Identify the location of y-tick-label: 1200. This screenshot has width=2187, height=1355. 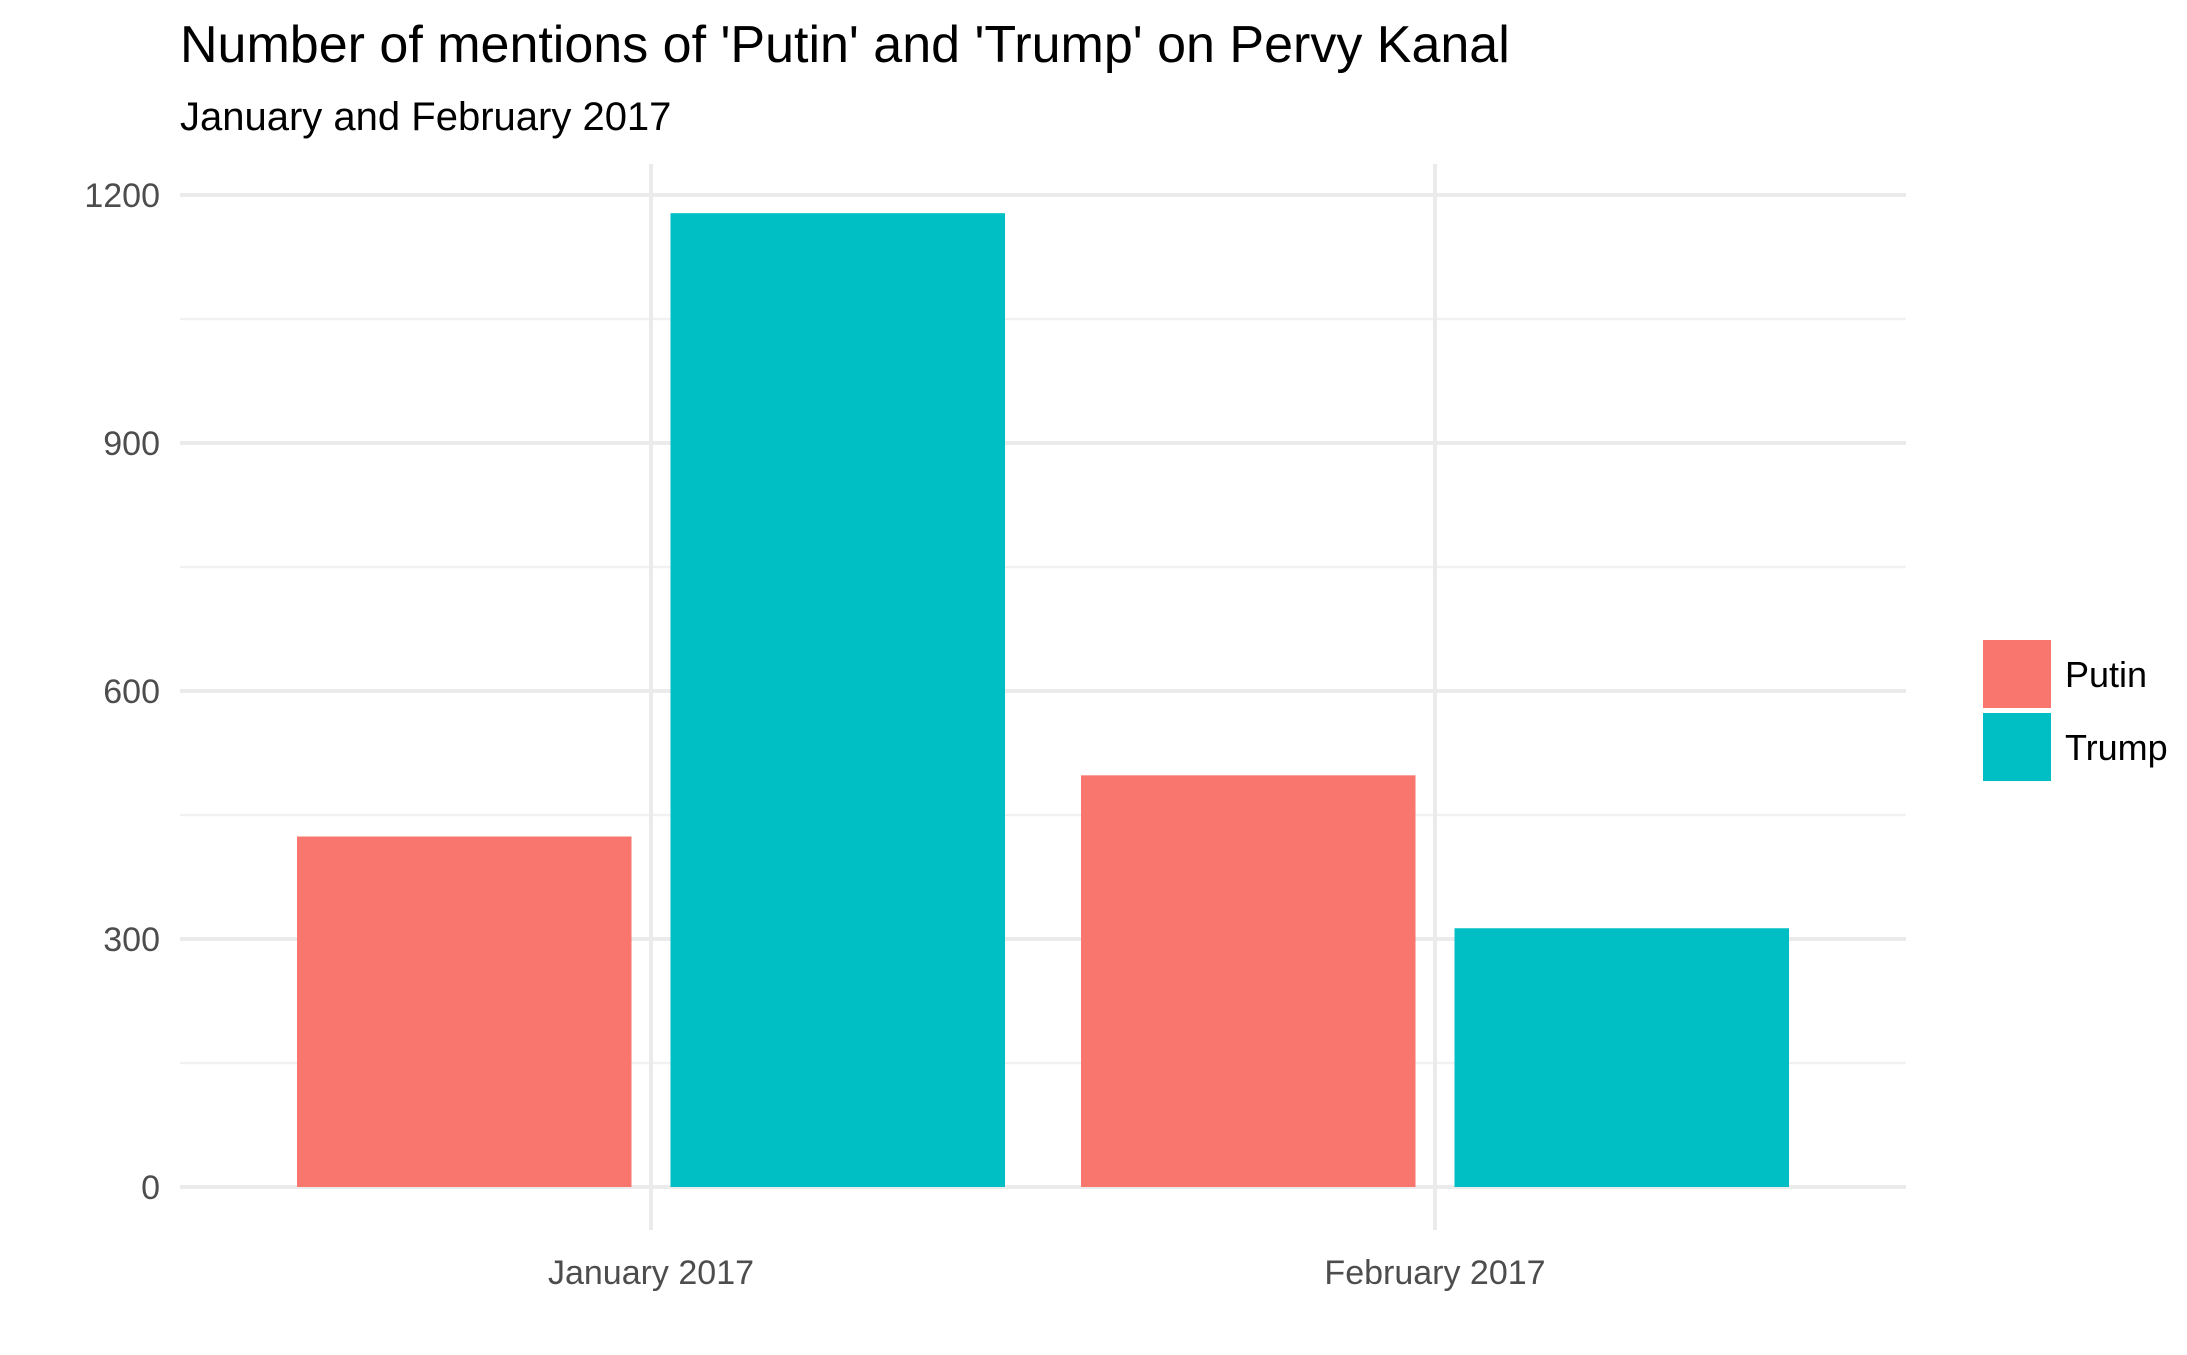
(122, 196).